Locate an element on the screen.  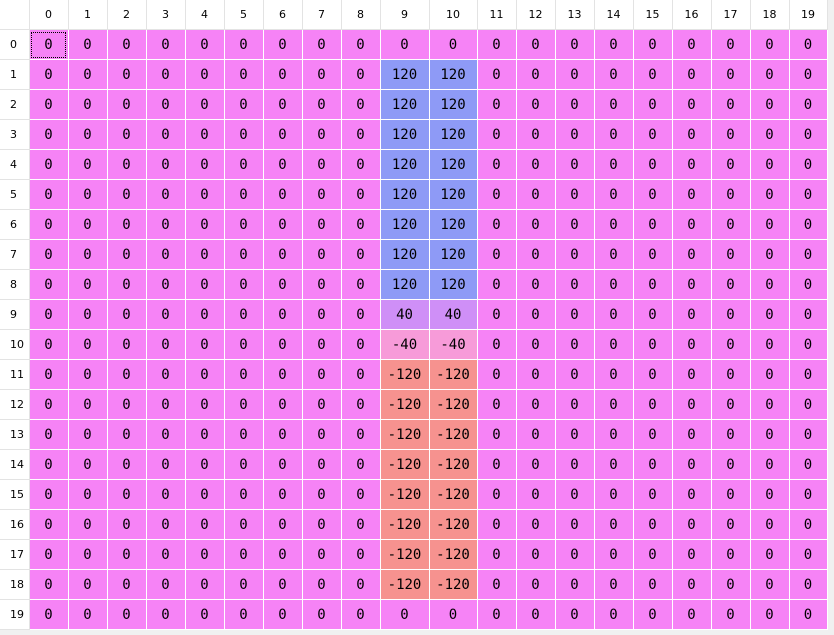
column-header-18: 18 is located at coordinates (770, 15).